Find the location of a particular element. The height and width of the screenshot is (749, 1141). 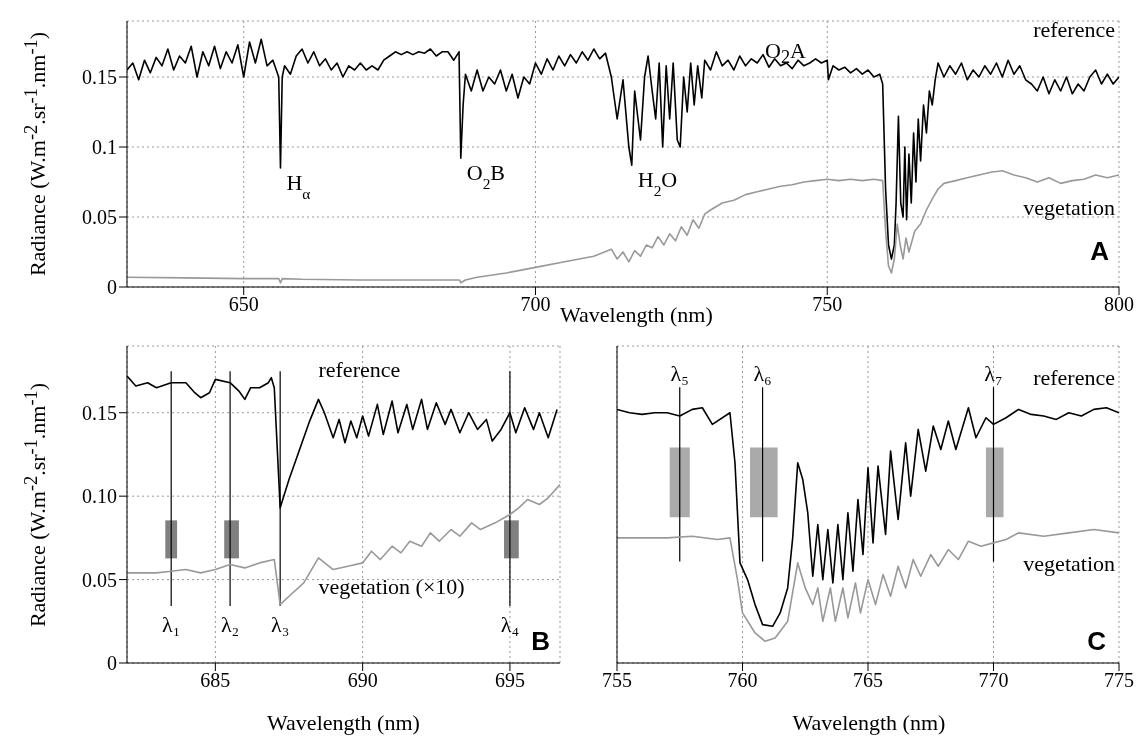

ref-line-label: λ₁ is located at coordinates (171, 624).